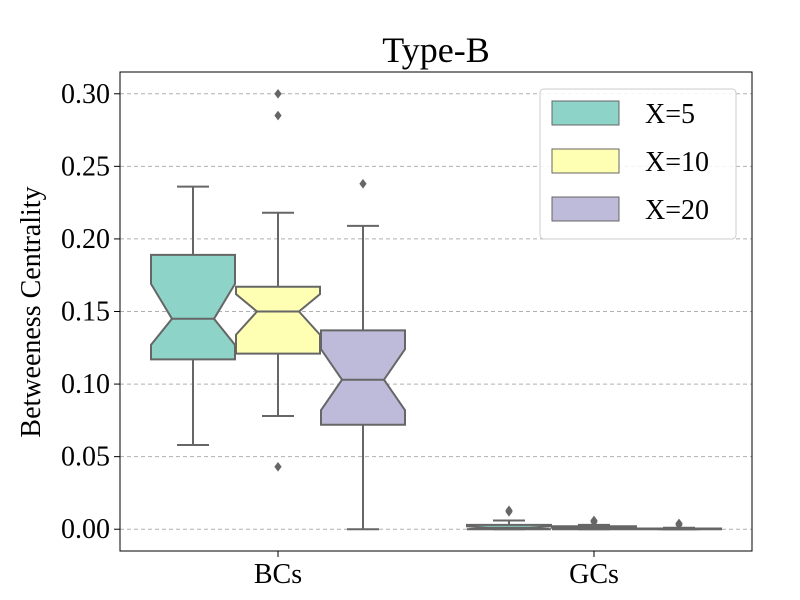  I want to click on y-axis-label: Betweeness Centrality, so click(31, 311).